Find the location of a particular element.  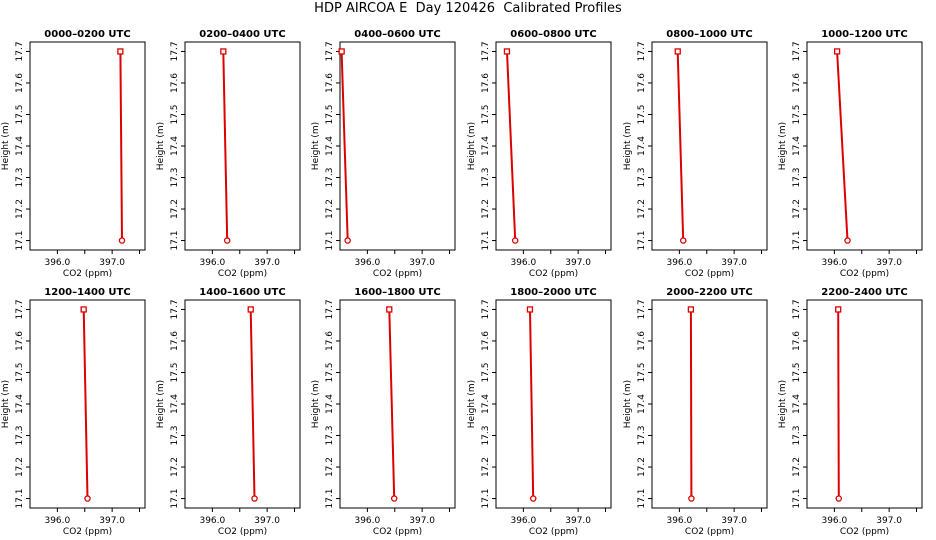

panel-title: 1000–1200 UTC is located at coordinates (864, 34).